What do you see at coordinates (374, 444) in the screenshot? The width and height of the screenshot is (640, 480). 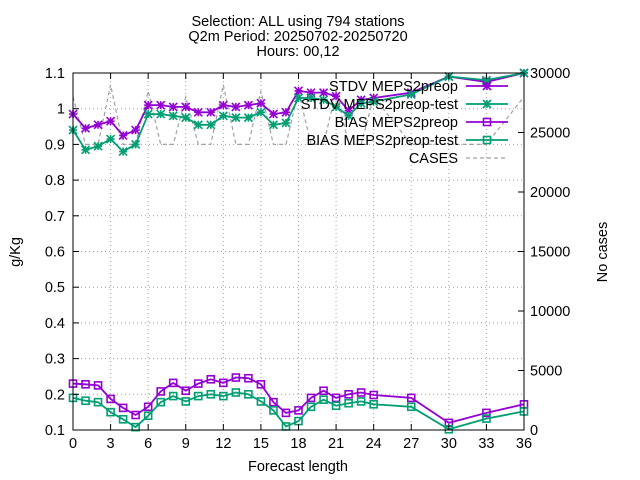 I see `x-tick-label: 24` at bounding box center [374, 444].